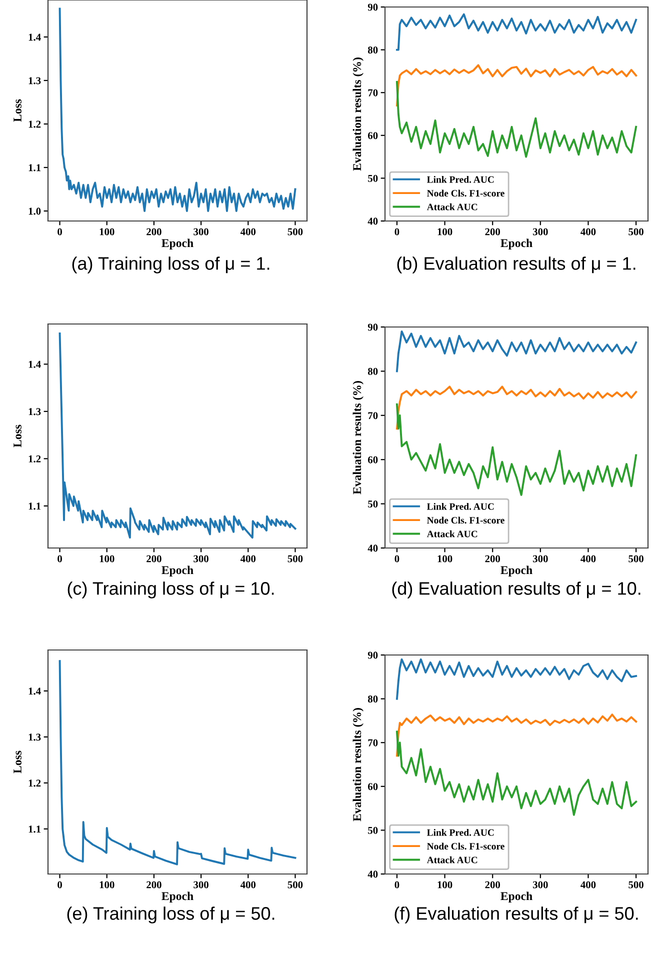  Describe the element at coordinates (171, 590) in the screenshot. I see `text: (c) Training loss of μ = 10.` at that location.